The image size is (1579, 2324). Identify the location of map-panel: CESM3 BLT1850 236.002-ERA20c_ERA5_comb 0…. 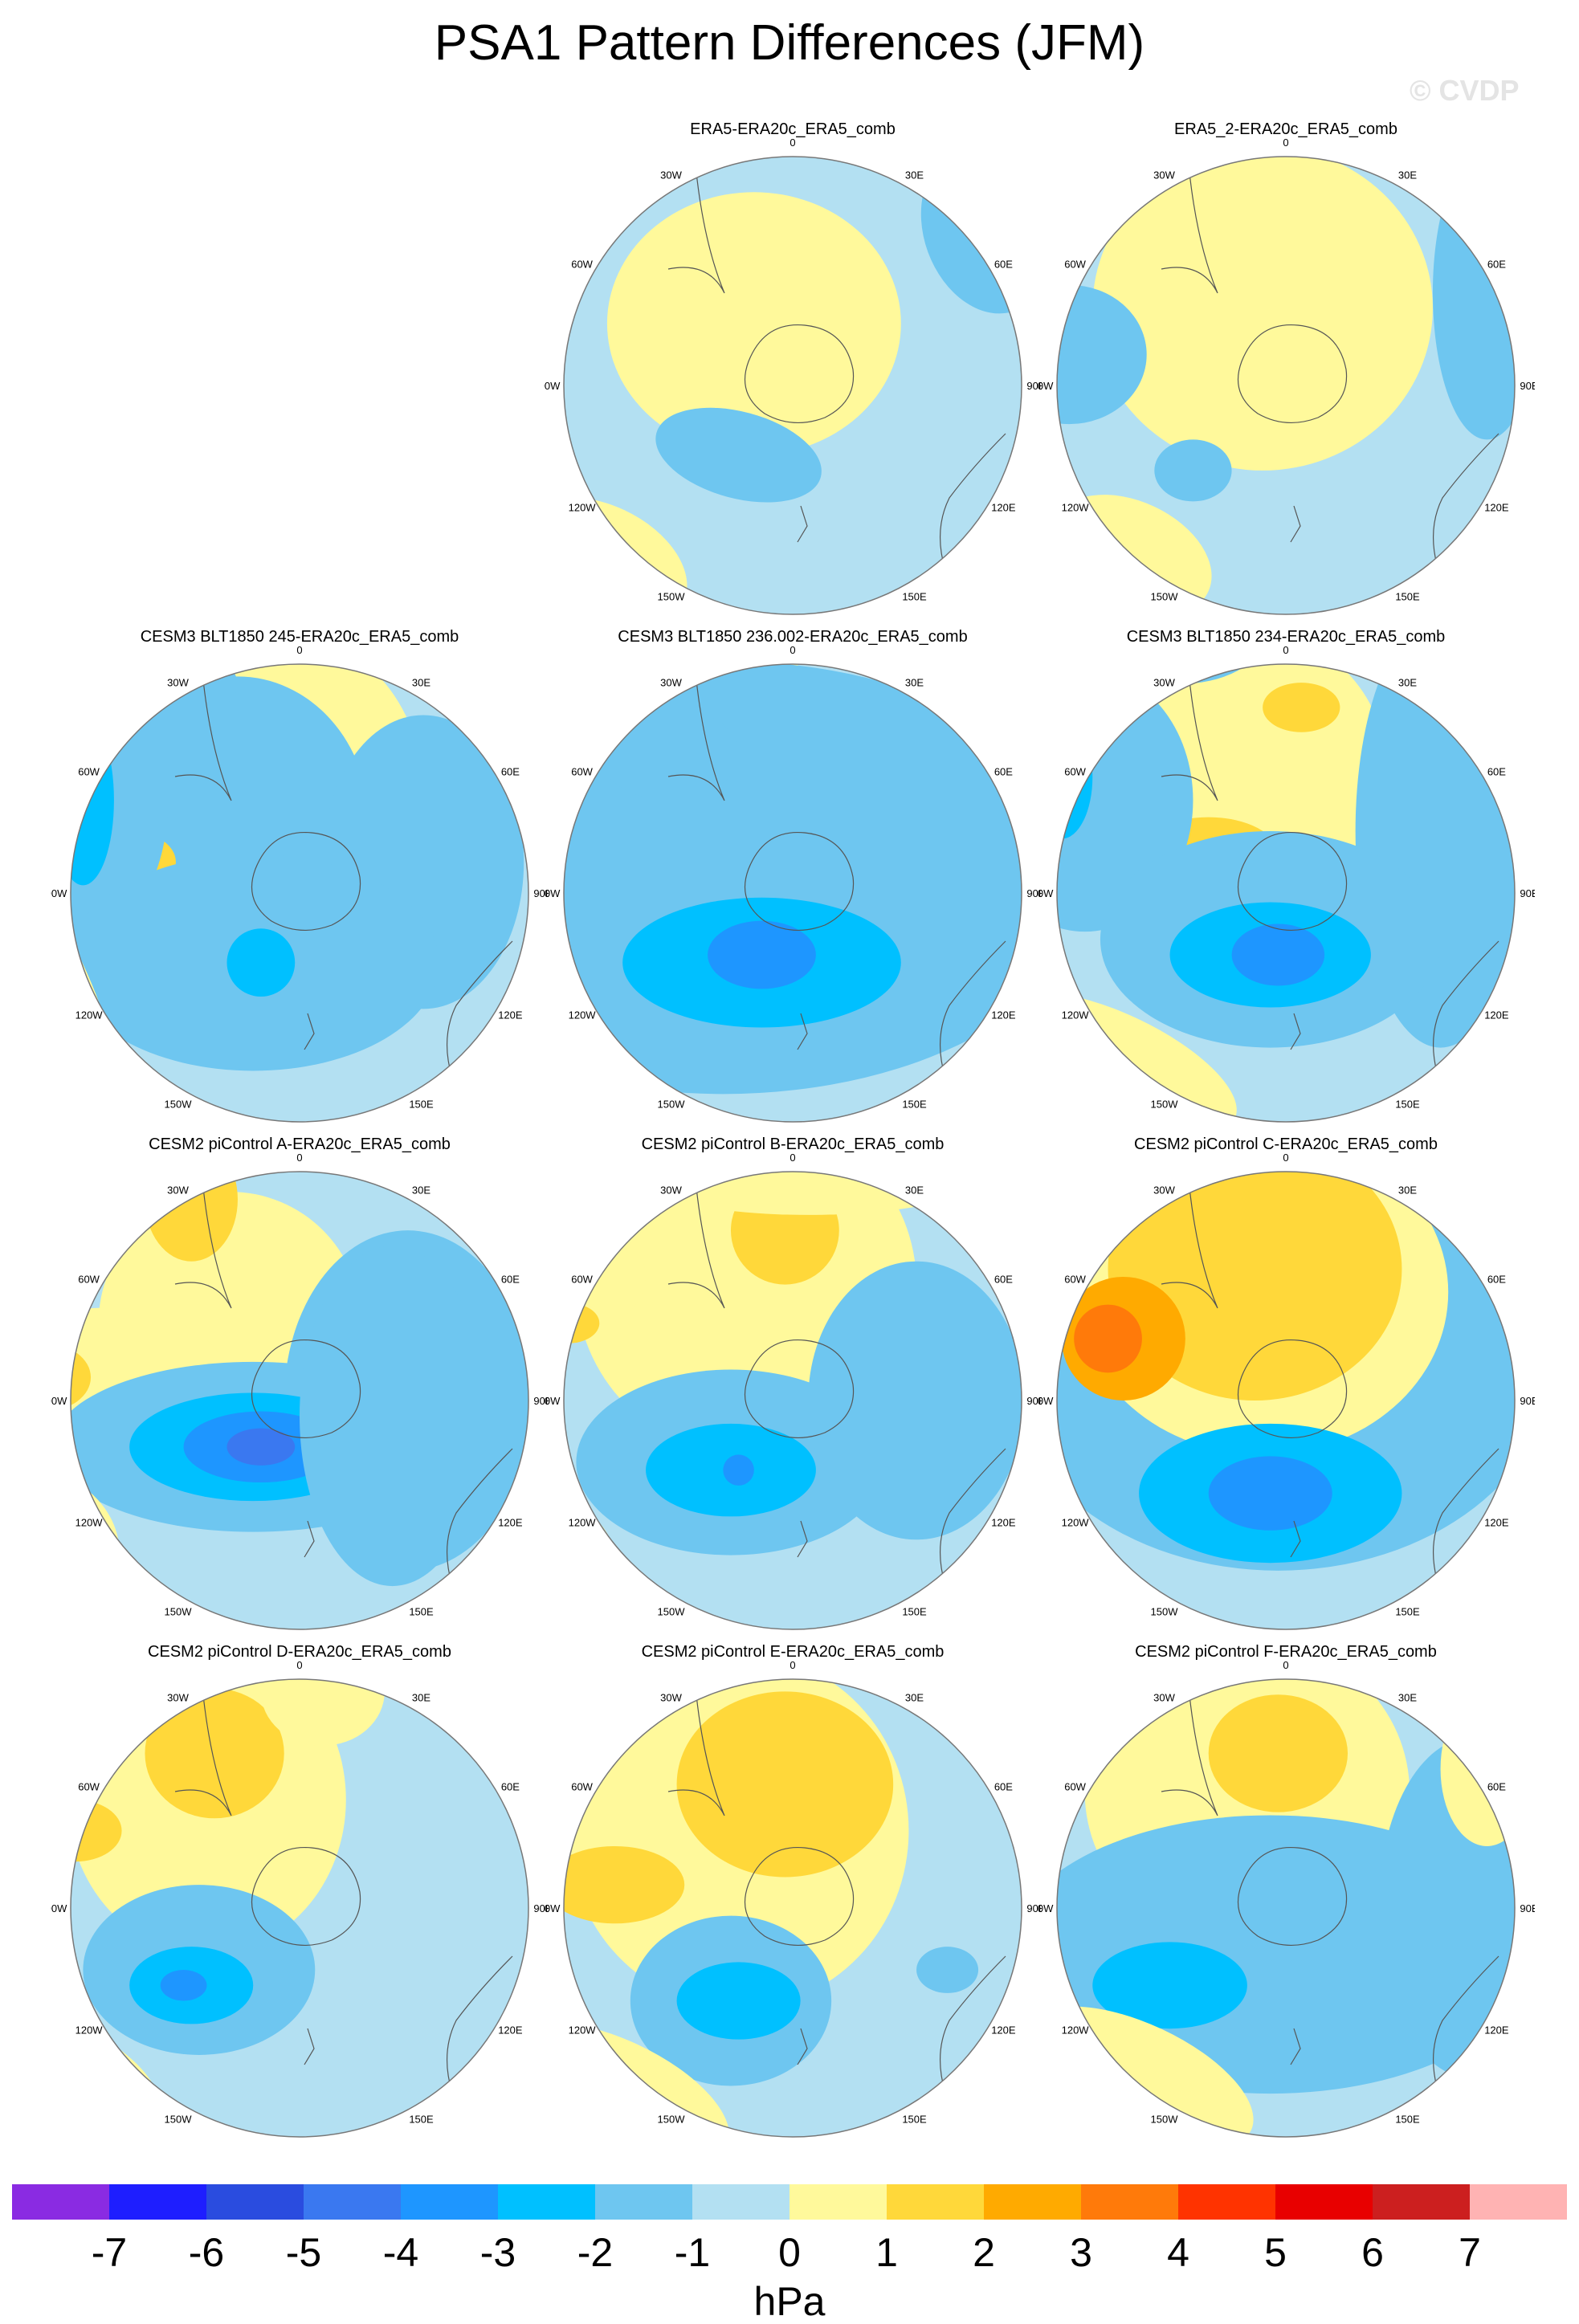
(793, 877).